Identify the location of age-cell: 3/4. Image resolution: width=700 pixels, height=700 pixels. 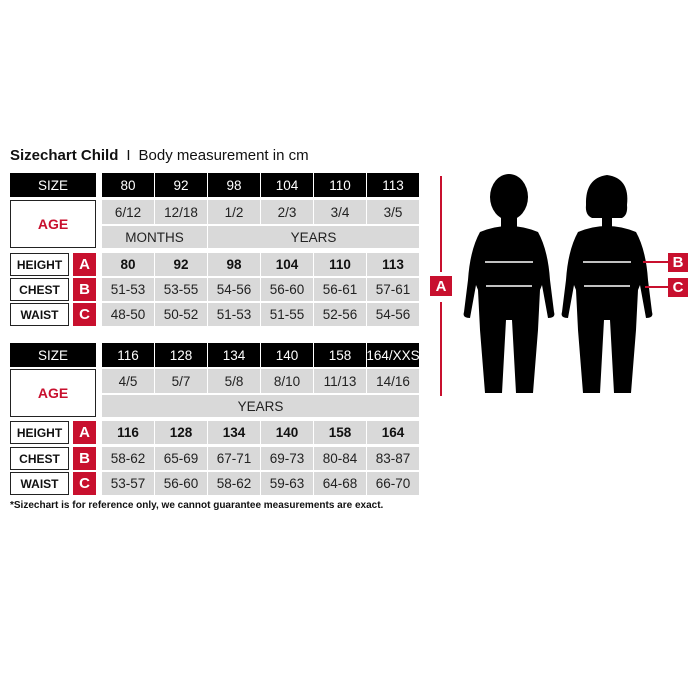
(340, 212).